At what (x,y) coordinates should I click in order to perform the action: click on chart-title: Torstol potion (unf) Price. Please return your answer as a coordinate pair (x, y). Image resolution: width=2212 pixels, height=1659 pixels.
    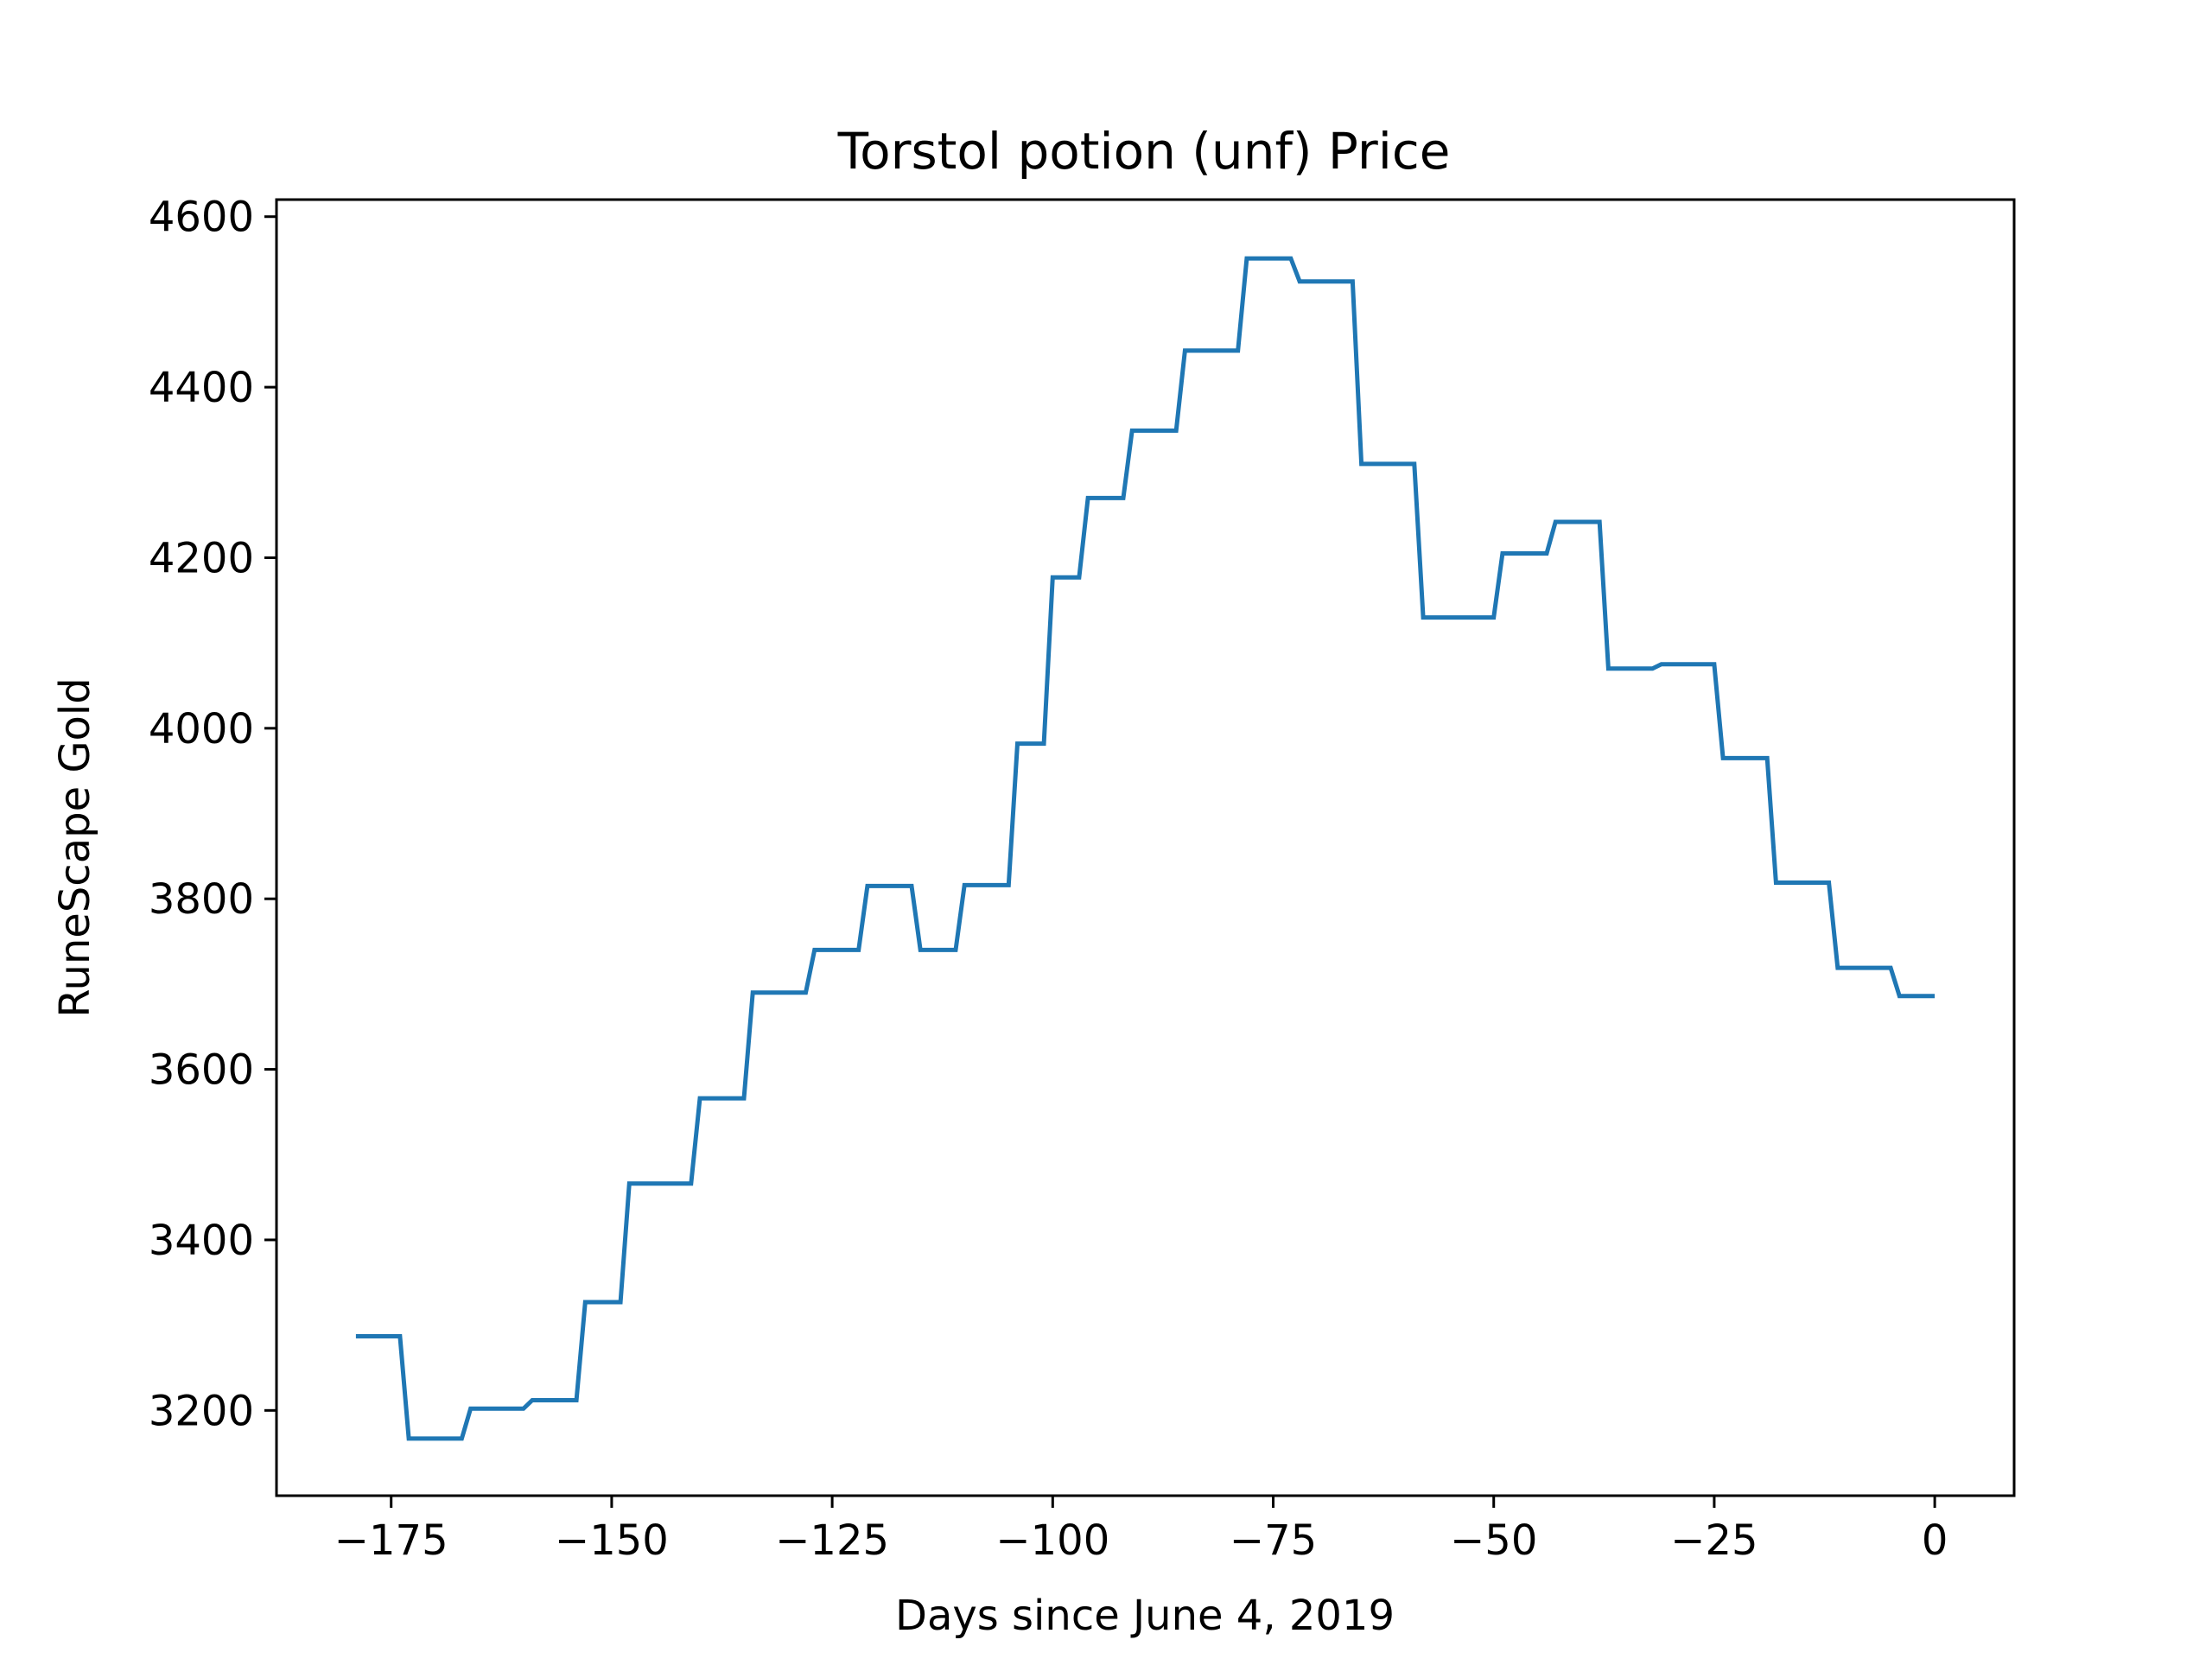
    Looking at the image, I should click on (1144, 151).